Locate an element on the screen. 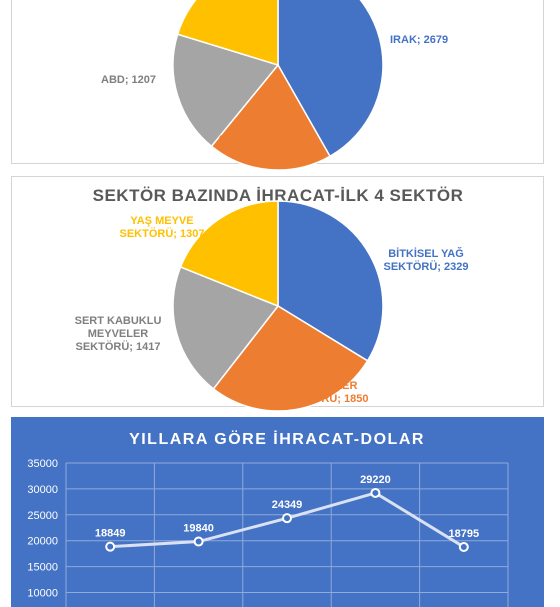 Image resolution: width=560 pixels, height=607 pixels. line-data-label-0: 18849 is located at coordinates (110, 534).